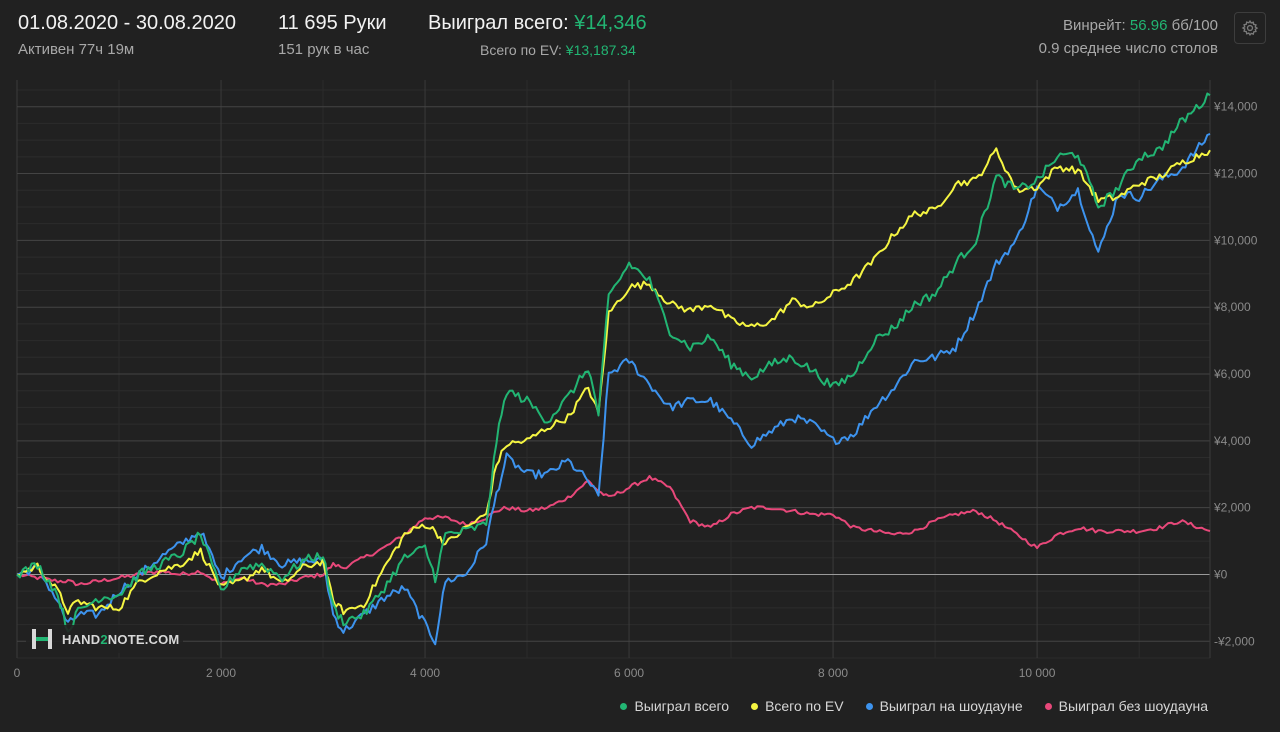 The width and height of the screenshot is (1280, 732). Describe the element at coordinates (1232, 374) in the screenshot. I see `y-tick-label: ¥6,000` at that location.